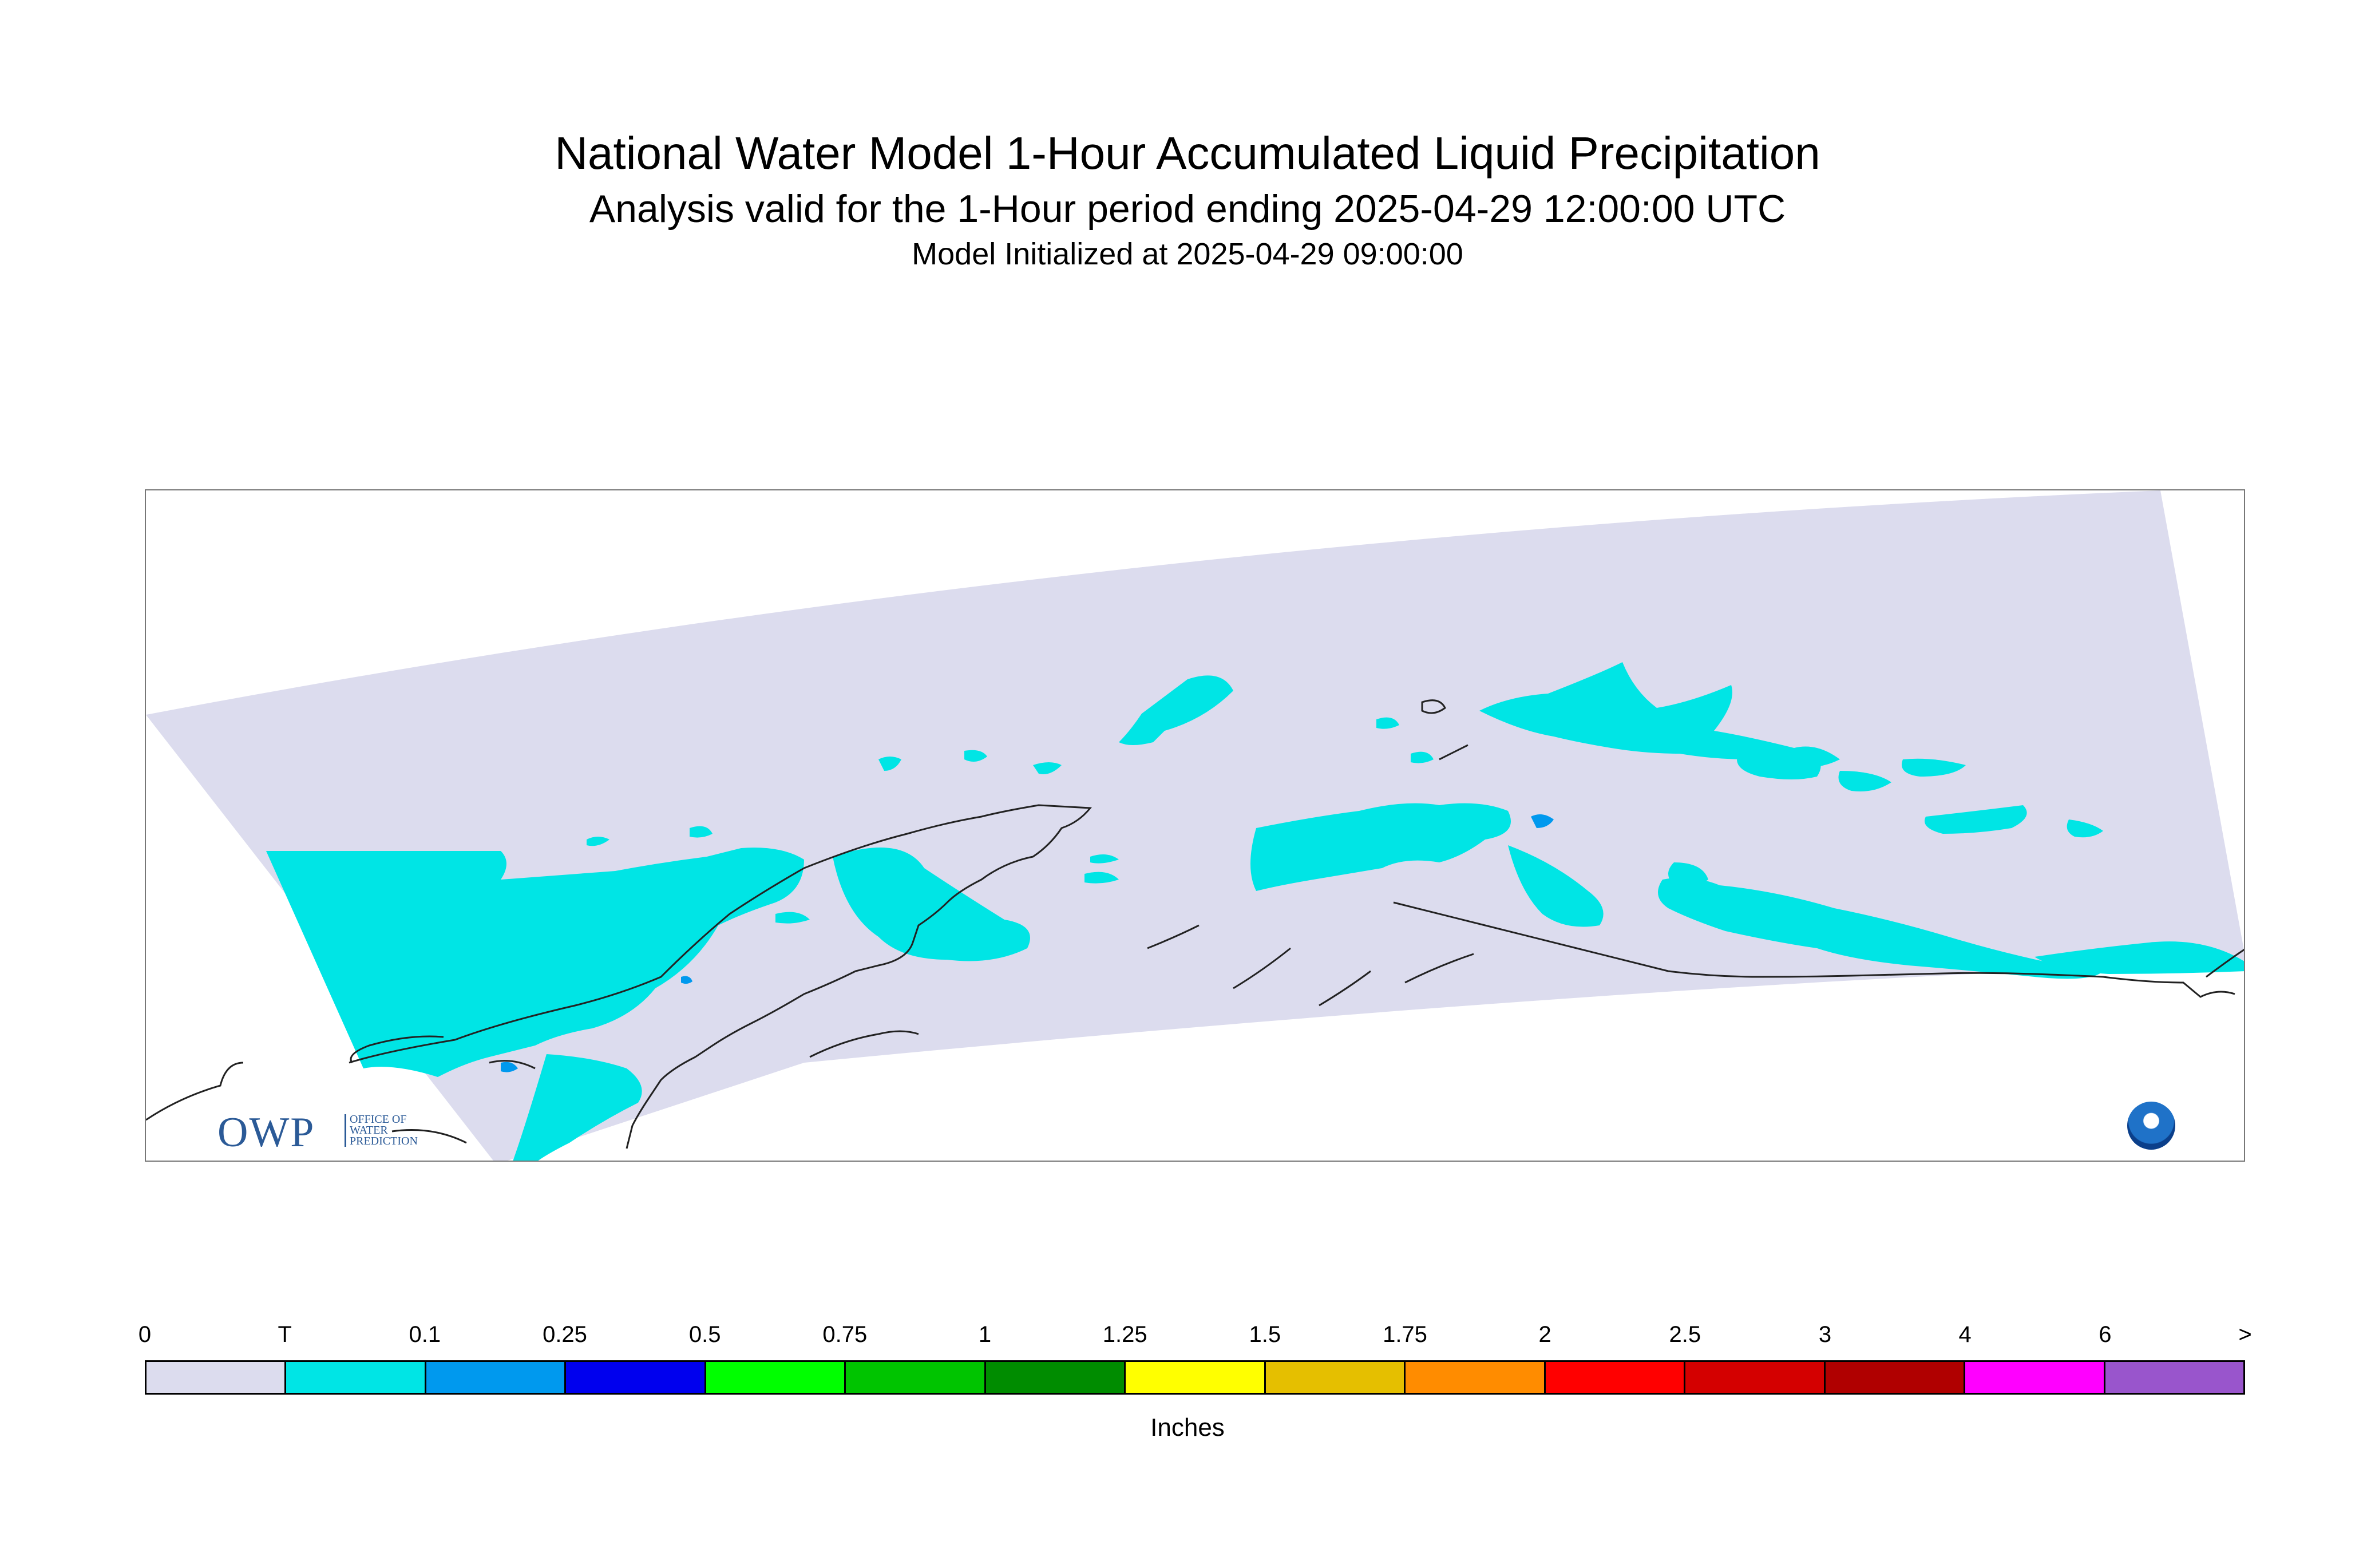 The width and height of the screenshot is (2375, 1568). I want to click on colorbar-tick-label: 0.75, so click(845, 1334).